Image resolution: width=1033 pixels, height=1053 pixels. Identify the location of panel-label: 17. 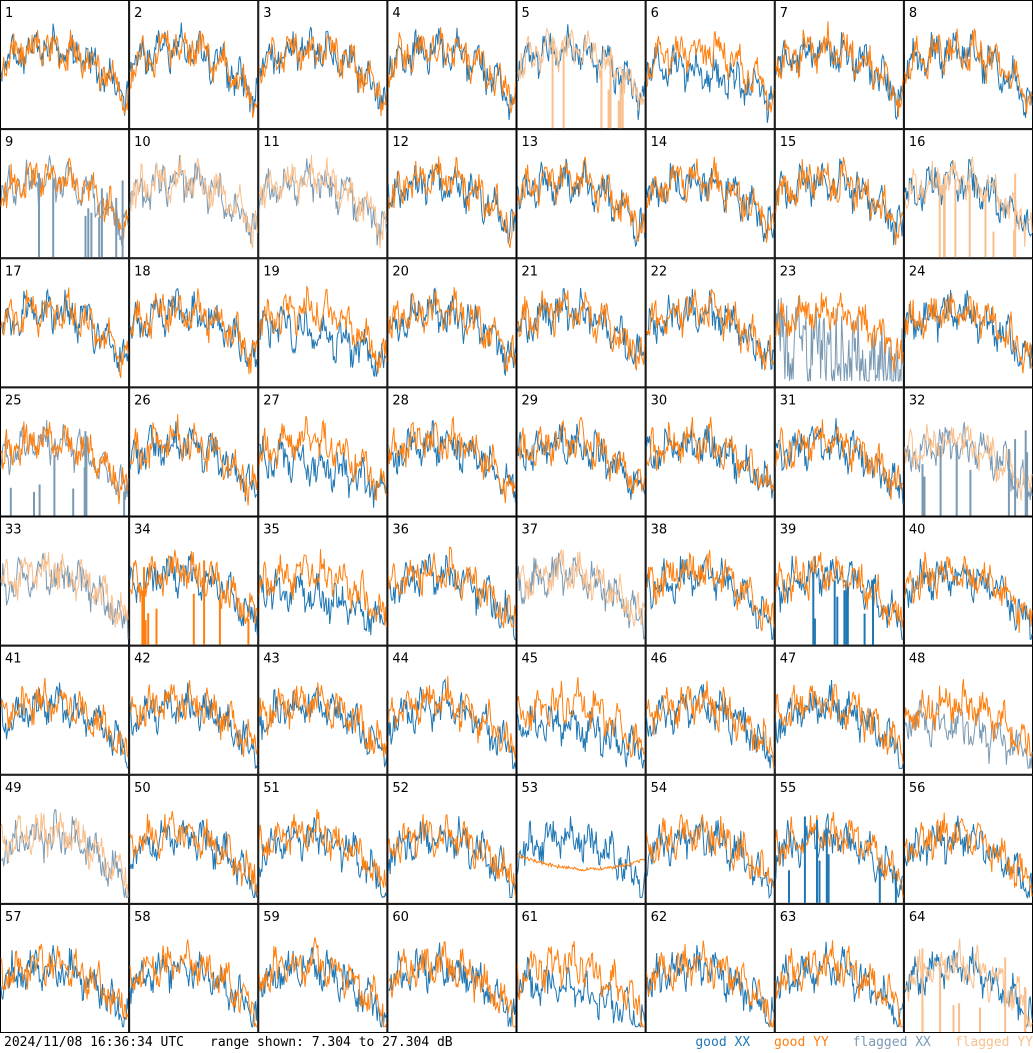
(13, 271).